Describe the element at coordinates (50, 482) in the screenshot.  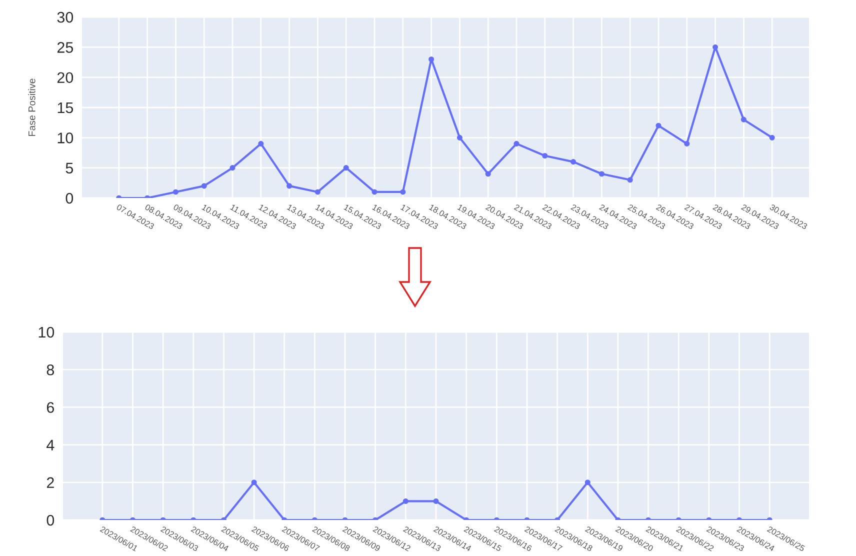
I see `y-tick-label: 2` at that location.